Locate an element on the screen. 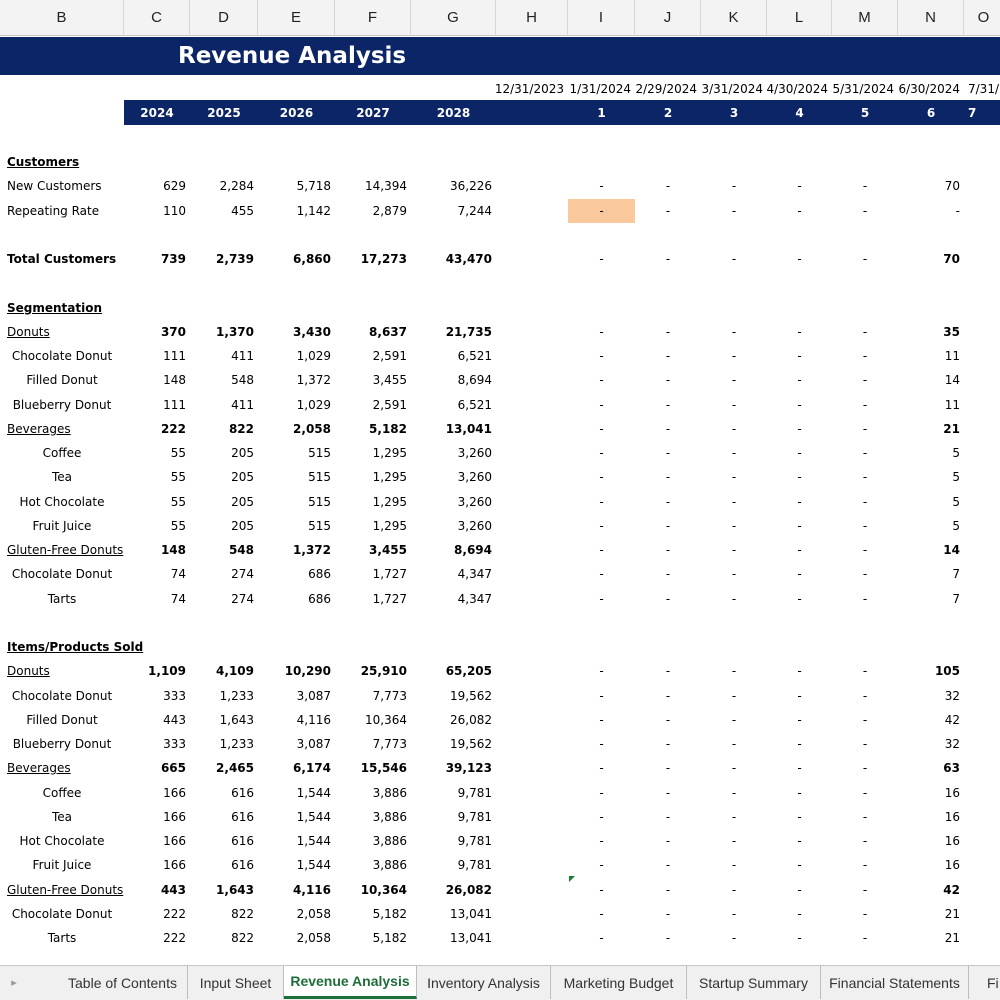  value-cell: 455 is located at coordinates (242, 210).